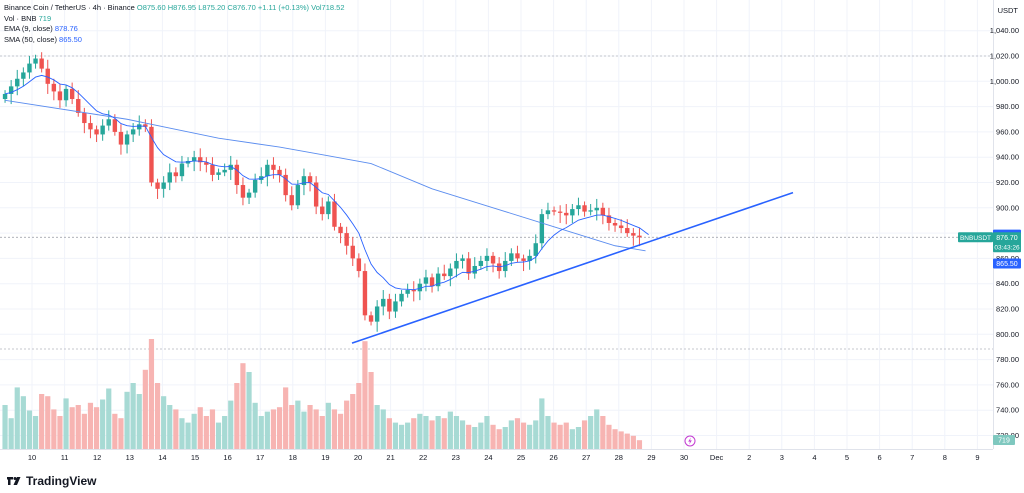  I want to click on currency-label: USDT, so click(1007, 10).